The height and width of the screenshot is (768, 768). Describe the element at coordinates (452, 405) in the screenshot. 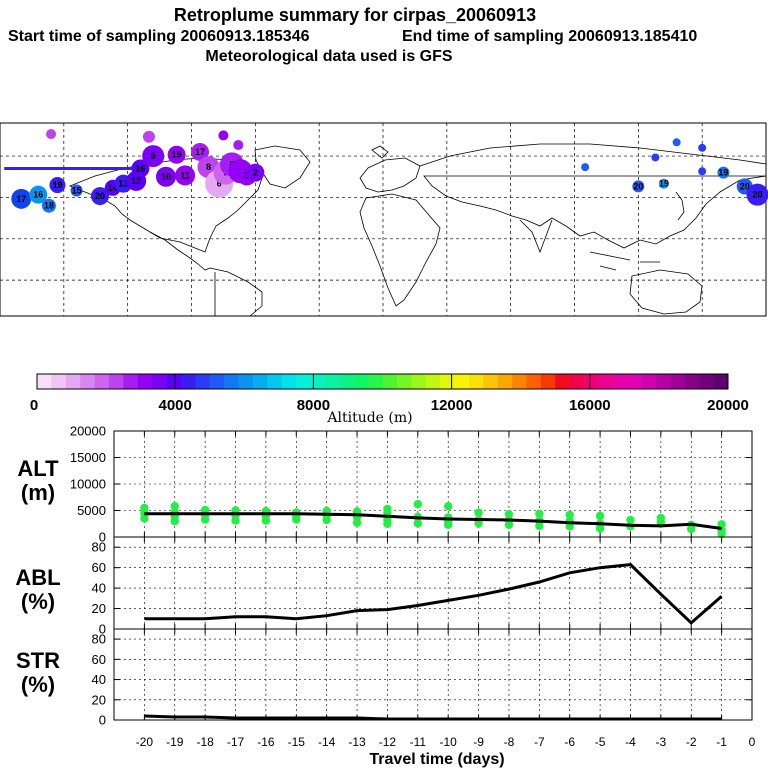

I see `colorbar-tick-label: 12000` at that location.